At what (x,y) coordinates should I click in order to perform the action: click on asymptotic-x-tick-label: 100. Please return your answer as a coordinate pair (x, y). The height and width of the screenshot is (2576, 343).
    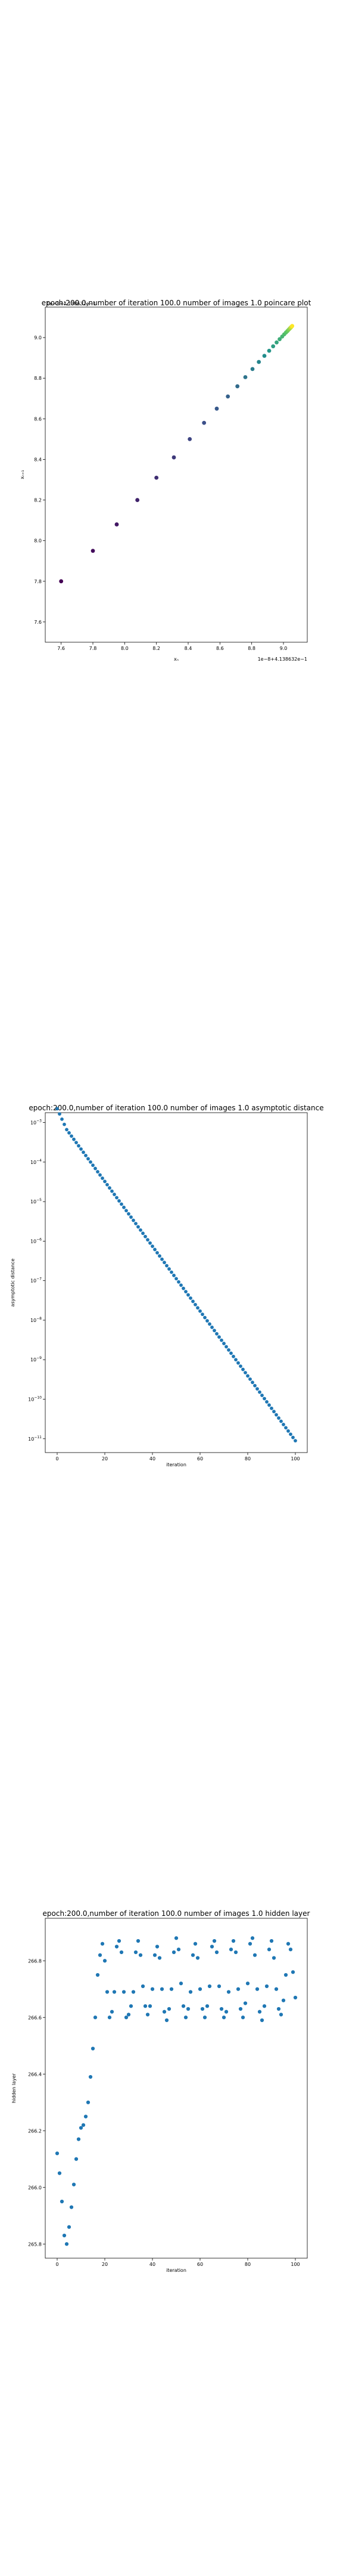
    Looking at the image, I should click on (296, 1459).